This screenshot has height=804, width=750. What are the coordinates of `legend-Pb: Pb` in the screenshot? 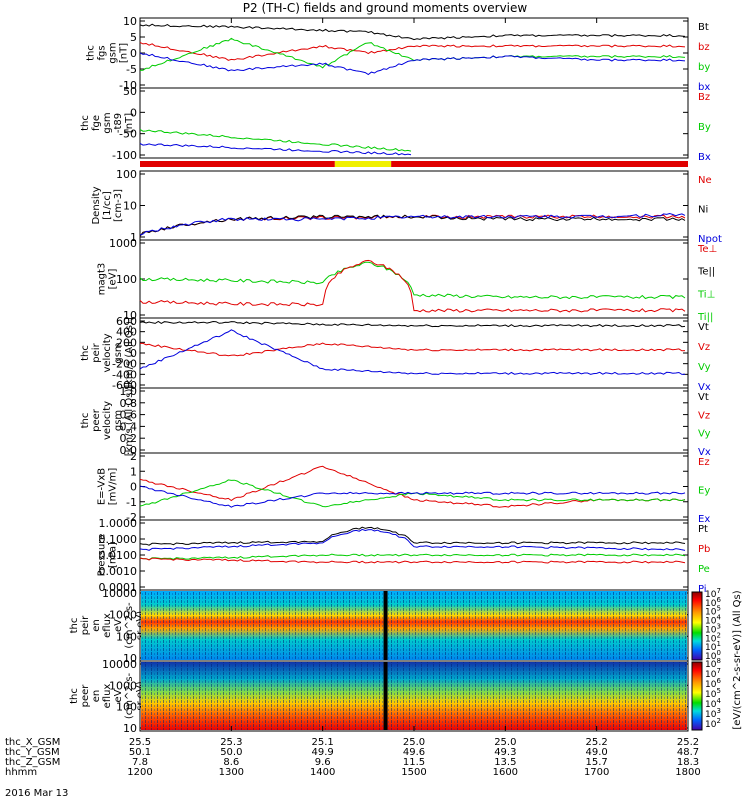 It's located at (704, 549).